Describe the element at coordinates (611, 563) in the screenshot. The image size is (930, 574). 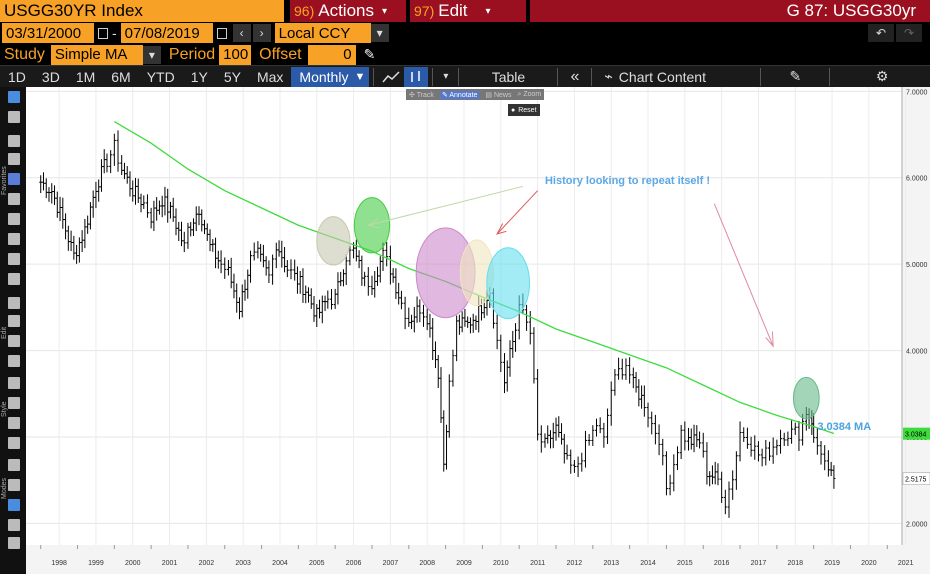
I see `x-tick-label: 2013` at that location.